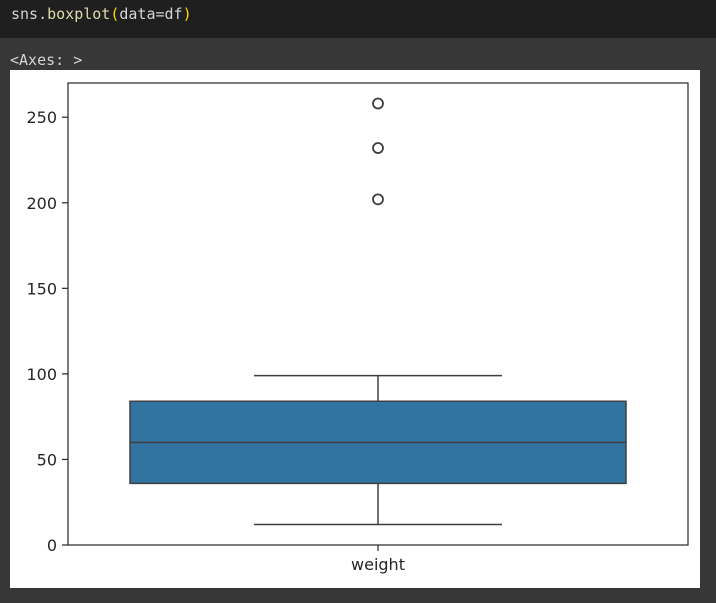 The image size is (716, 603). I want to click on code-args: data=df, so click(151, 14).